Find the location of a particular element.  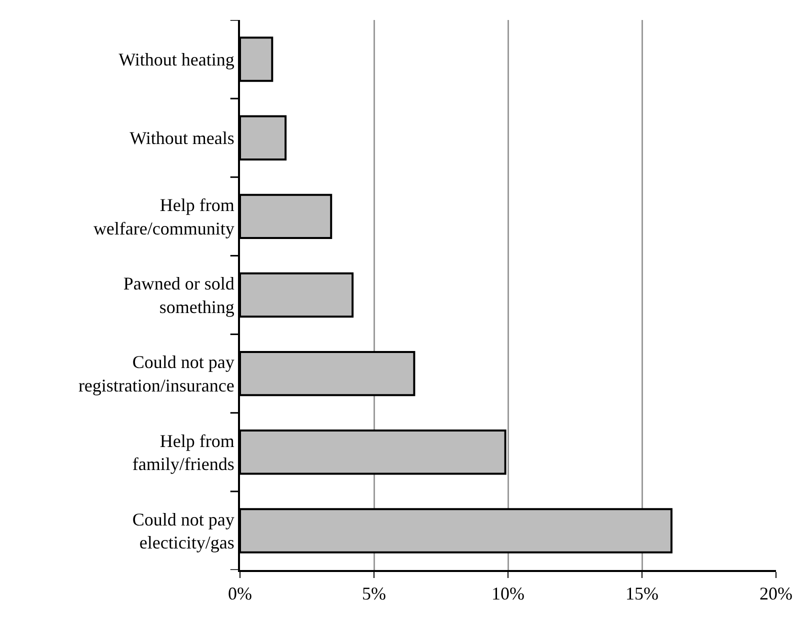

x-tick-label: 5% is located at coordinates (374, 594).